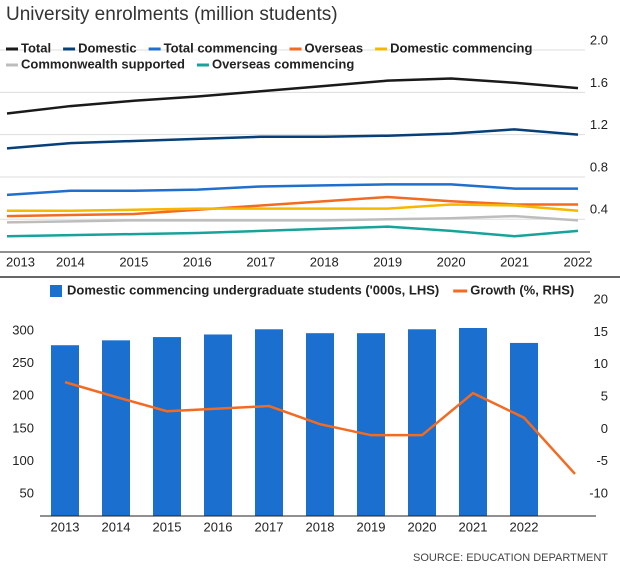 Image resolution: width=620 pixels, height=571 pixels. Describe the element at coordinates (604, 428) in the screenshot. I see `y2-tick-label: 0` at that location.